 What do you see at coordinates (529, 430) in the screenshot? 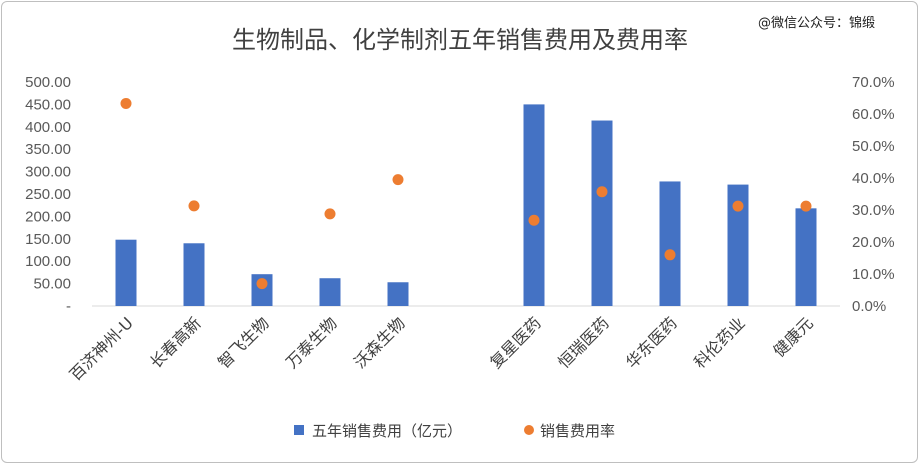
I see `legend-dot-swatch` at bounding box center [529, 430].